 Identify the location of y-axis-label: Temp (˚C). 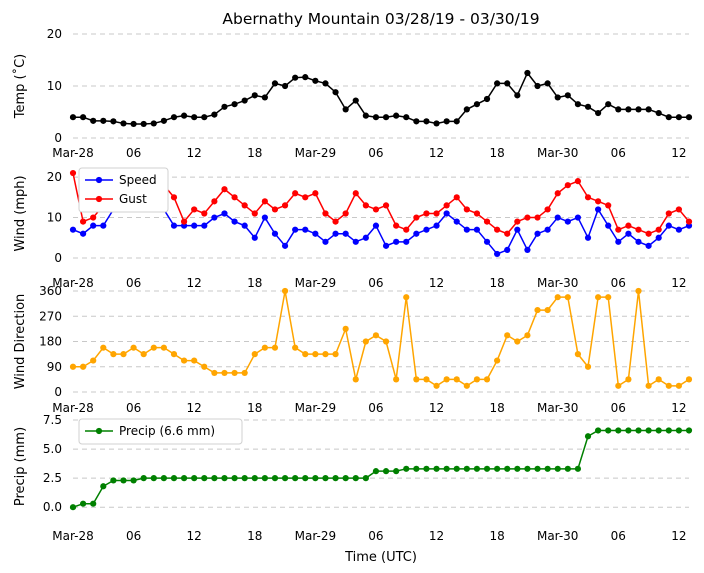
(20, 87).